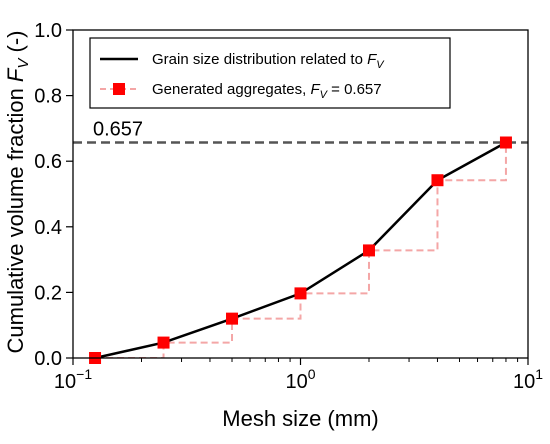  What do you see at coordinates (528, 379) in the screenshot?
I see `x-tick-label: 10¹` at bounding box center [528, 379].